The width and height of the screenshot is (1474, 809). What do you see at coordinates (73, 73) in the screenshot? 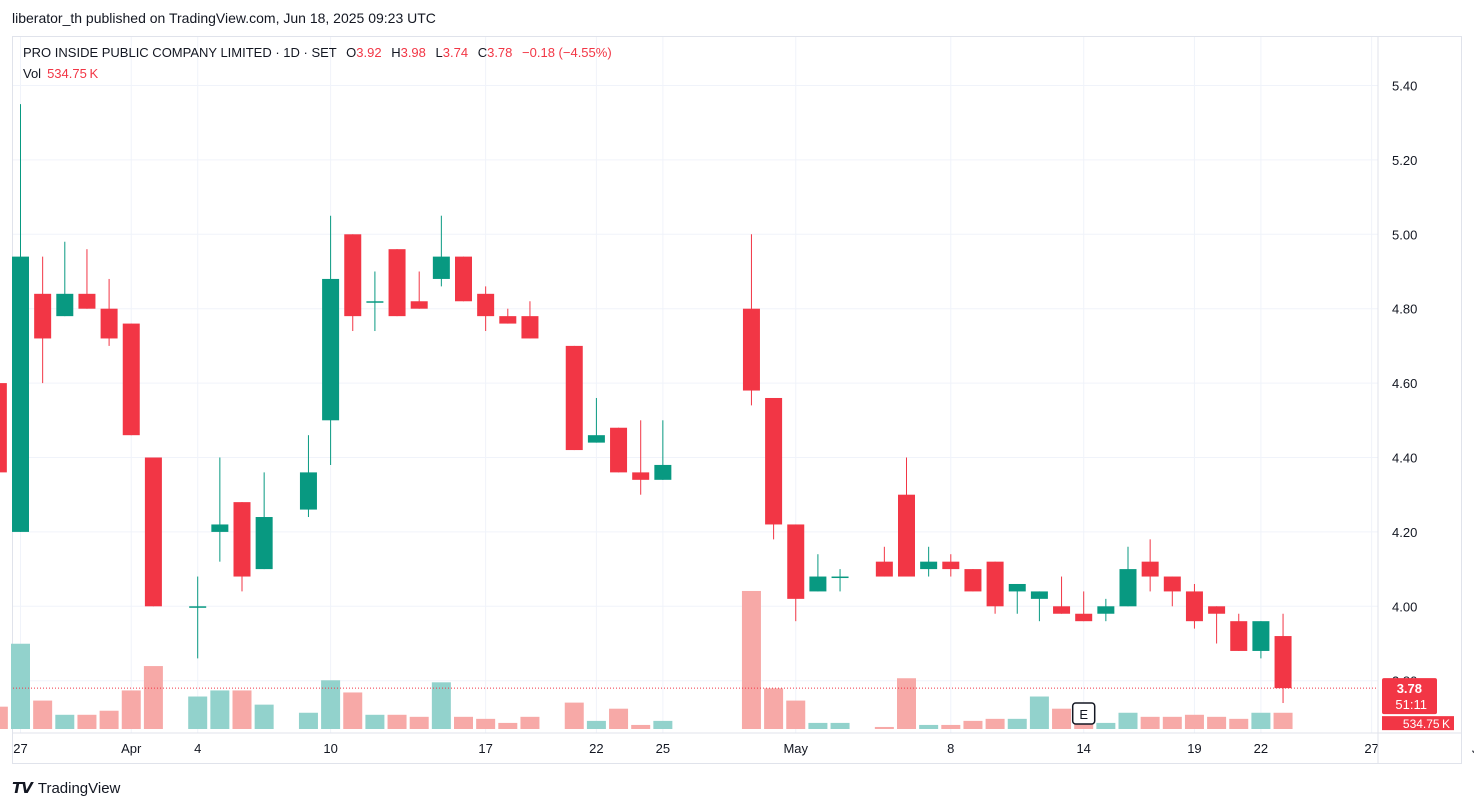
I see `volume-value: 534.75 K` at bounding box center [73, 73].